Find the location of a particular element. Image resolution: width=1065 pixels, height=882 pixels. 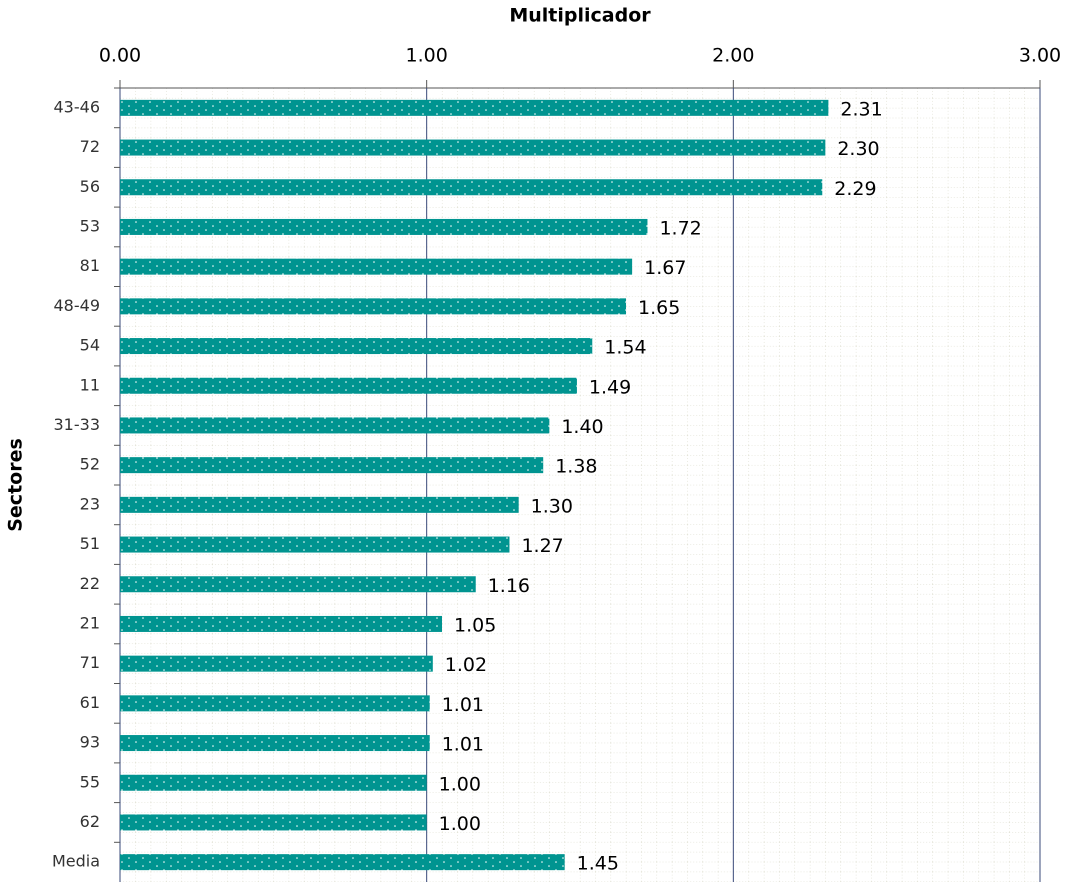

y-tick-label: 55 is located at coordinates (90, 781).